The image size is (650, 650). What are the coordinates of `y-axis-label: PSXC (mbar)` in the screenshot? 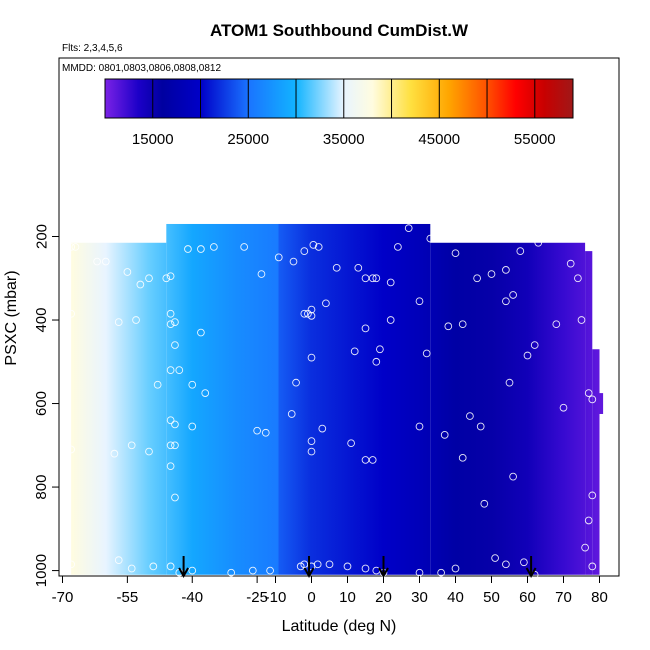 It's located at (11, 317).